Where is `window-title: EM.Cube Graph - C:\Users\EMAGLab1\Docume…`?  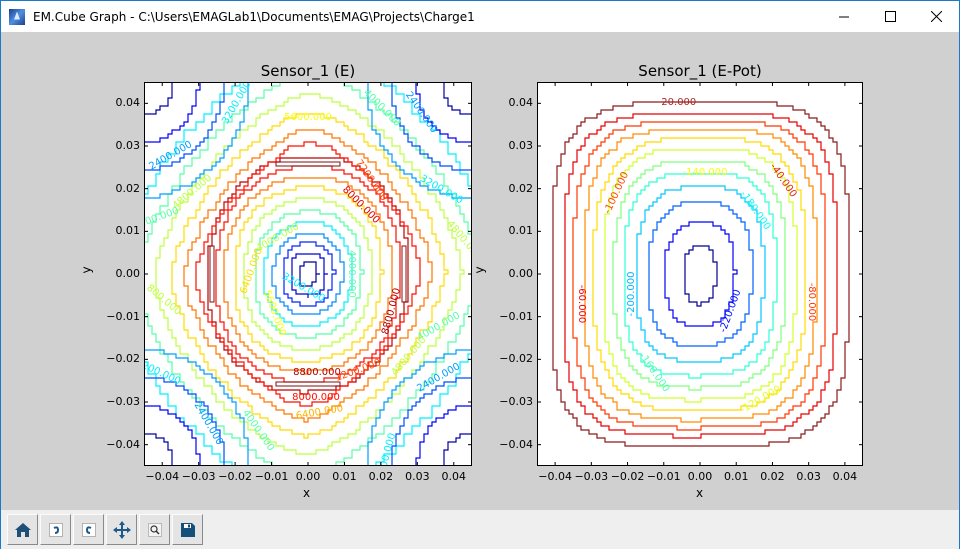 window-title: EM.Cube Graph - C:\Users\EMAGLab1\Docume… is located at coordinates (254, 16).